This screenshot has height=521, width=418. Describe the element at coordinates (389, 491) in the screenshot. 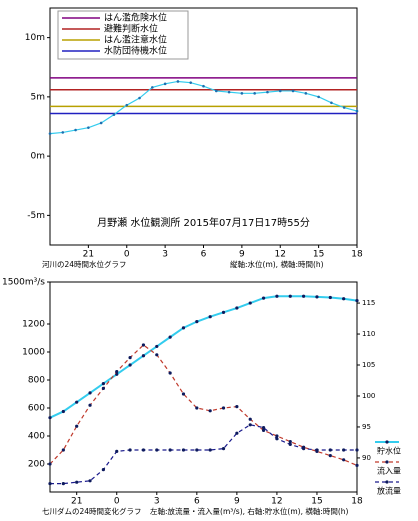

I see `legend-label: 放流量` at that location.